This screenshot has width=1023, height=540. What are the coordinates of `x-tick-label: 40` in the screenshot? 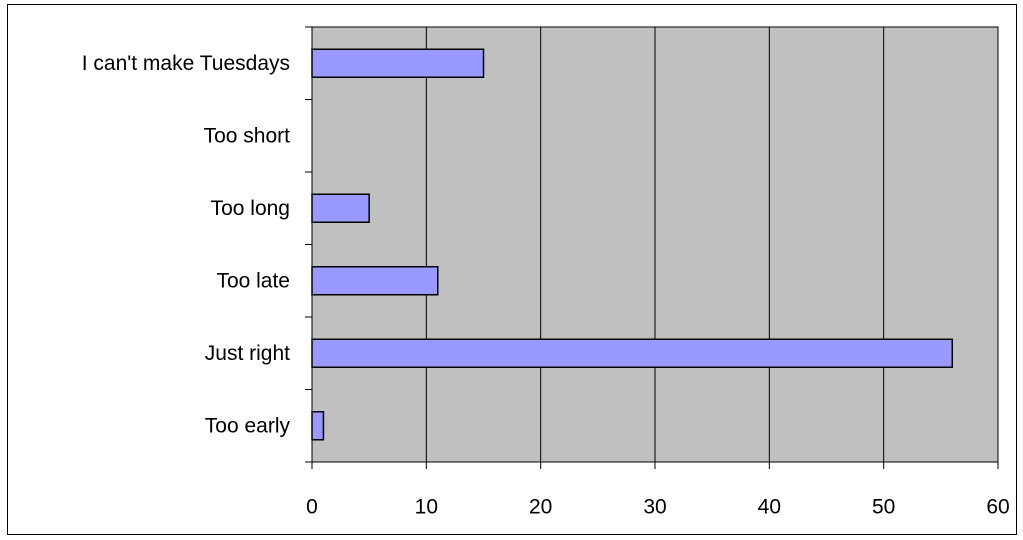 It's located at (769, 507).